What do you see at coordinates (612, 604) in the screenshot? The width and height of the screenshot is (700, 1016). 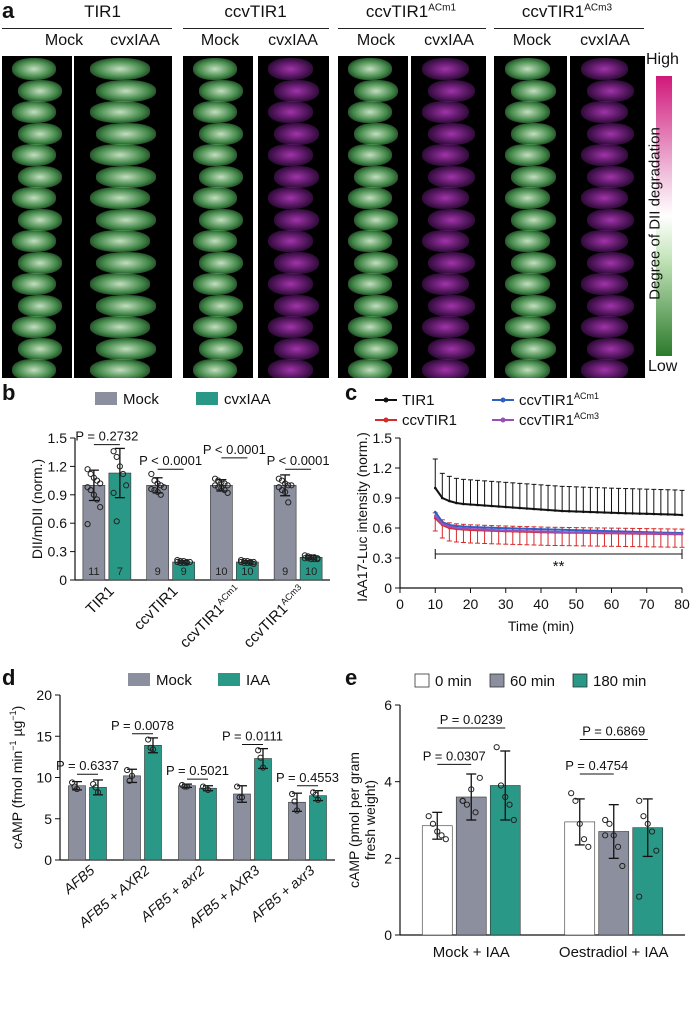 I see `x-tick-label: 60` at bounding box center [612, 604].